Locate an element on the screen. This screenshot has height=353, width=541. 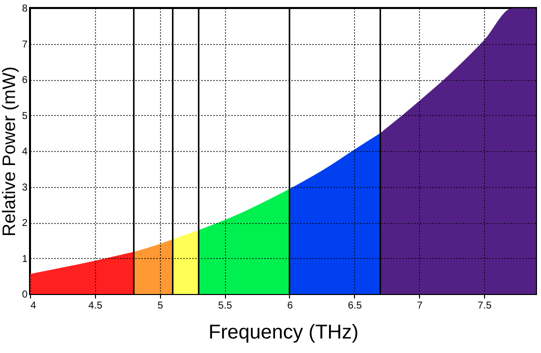
y-axis-title: Relative Power (mW) is located at coordinates (9, 151).